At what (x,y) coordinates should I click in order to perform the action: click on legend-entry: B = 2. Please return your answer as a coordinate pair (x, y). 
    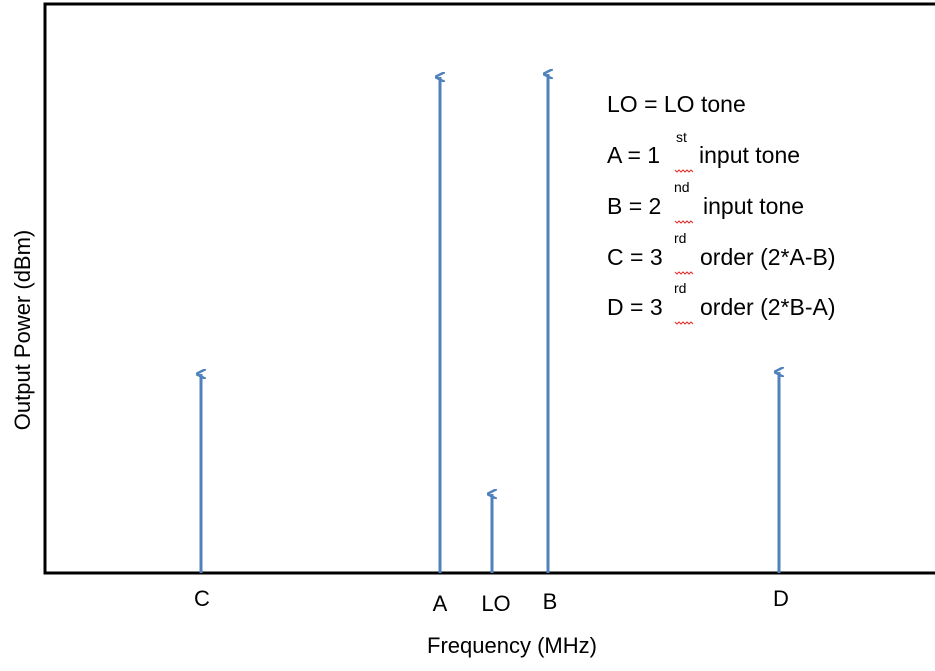
    Looking at the image, I should click on (634, 206).